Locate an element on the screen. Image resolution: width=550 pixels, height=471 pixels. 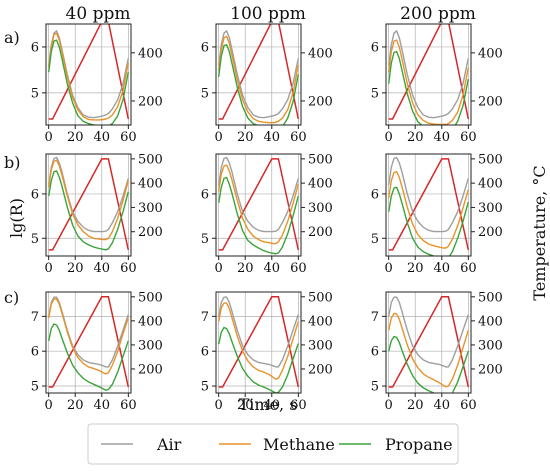
legend-frame is located at coordinates (273, 444).